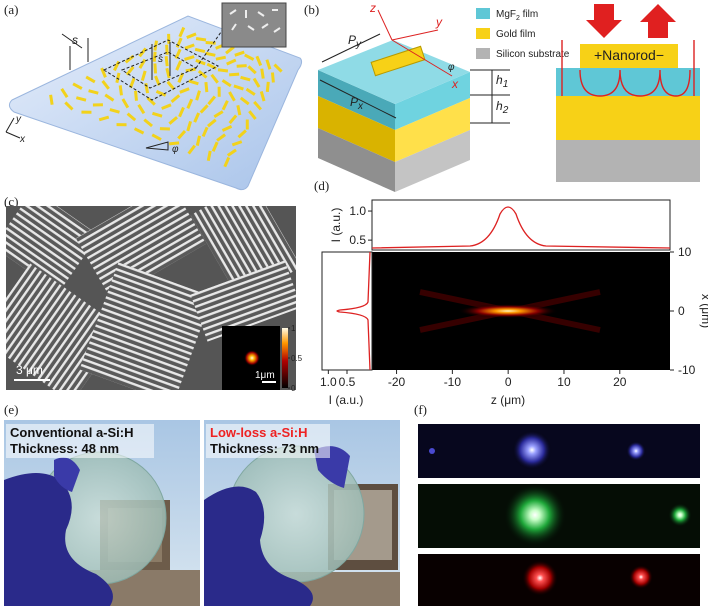 The width and height of the screenshot is (708, 615). Describe the element at coordinates (502, 107) in the screenshot. I see `thickness-label: h2` at that location.